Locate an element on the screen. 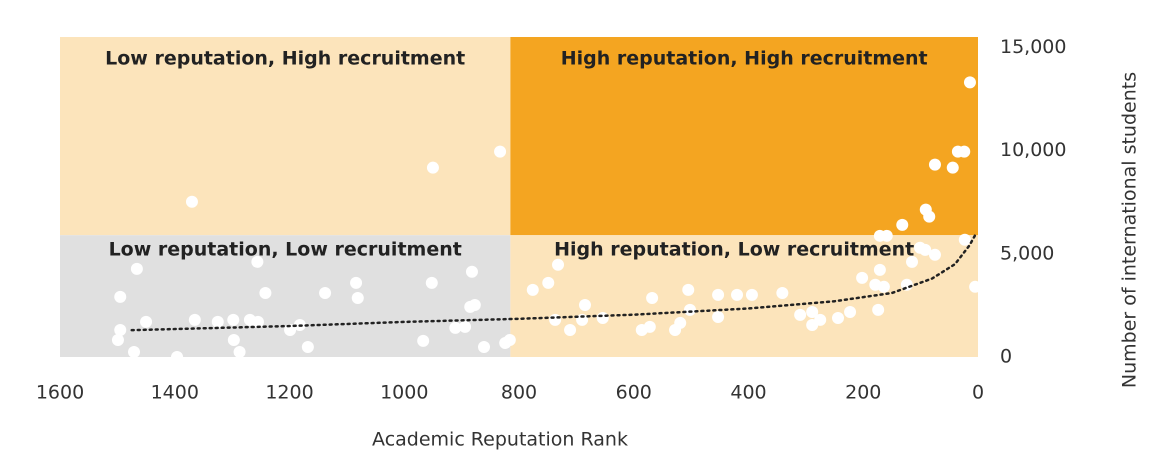  y-tick-label: 15,000 is located at coordinates (1033, 47).